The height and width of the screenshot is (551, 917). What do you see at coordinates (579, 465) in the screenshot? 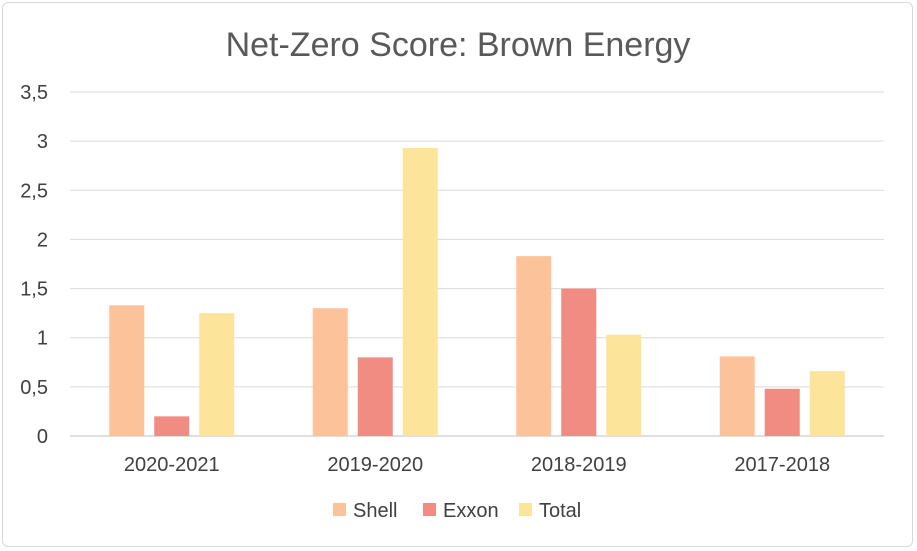
I see `x-tick-label: 2018-2019` at bounding box center [579, 465].